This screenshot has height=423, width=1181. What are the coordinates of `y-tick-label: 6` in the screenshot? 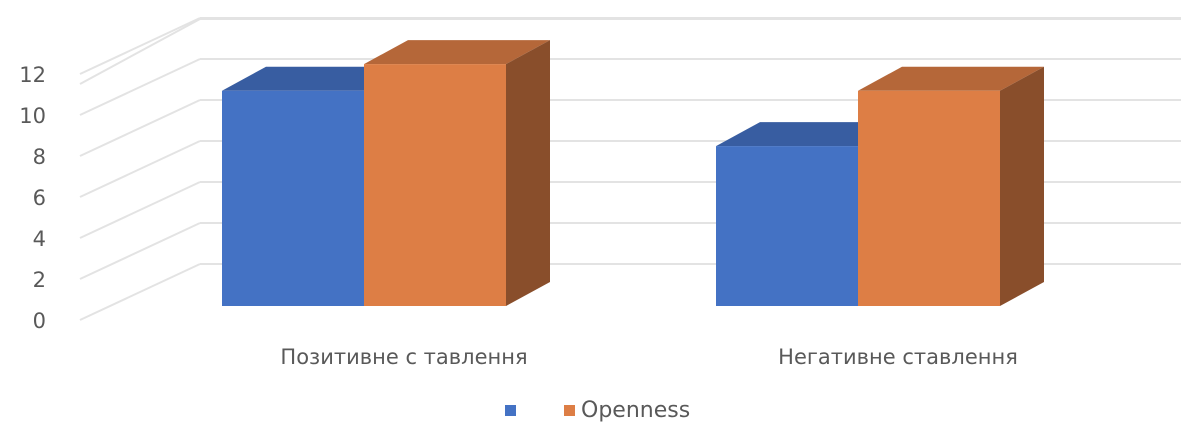 It's located at (39, 198).